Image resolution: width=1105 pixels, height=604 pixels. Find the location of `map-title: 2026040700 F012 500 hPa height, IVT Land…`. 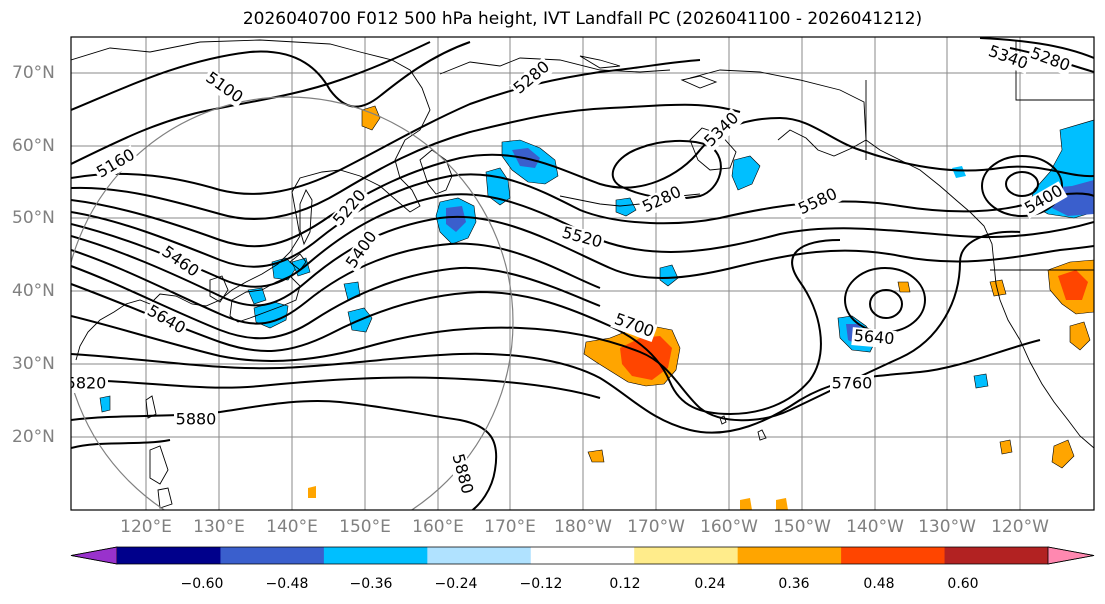

map-title: 2026040700 F012 500 hPa height, IVT Land… is located at coordinates (582, 19).